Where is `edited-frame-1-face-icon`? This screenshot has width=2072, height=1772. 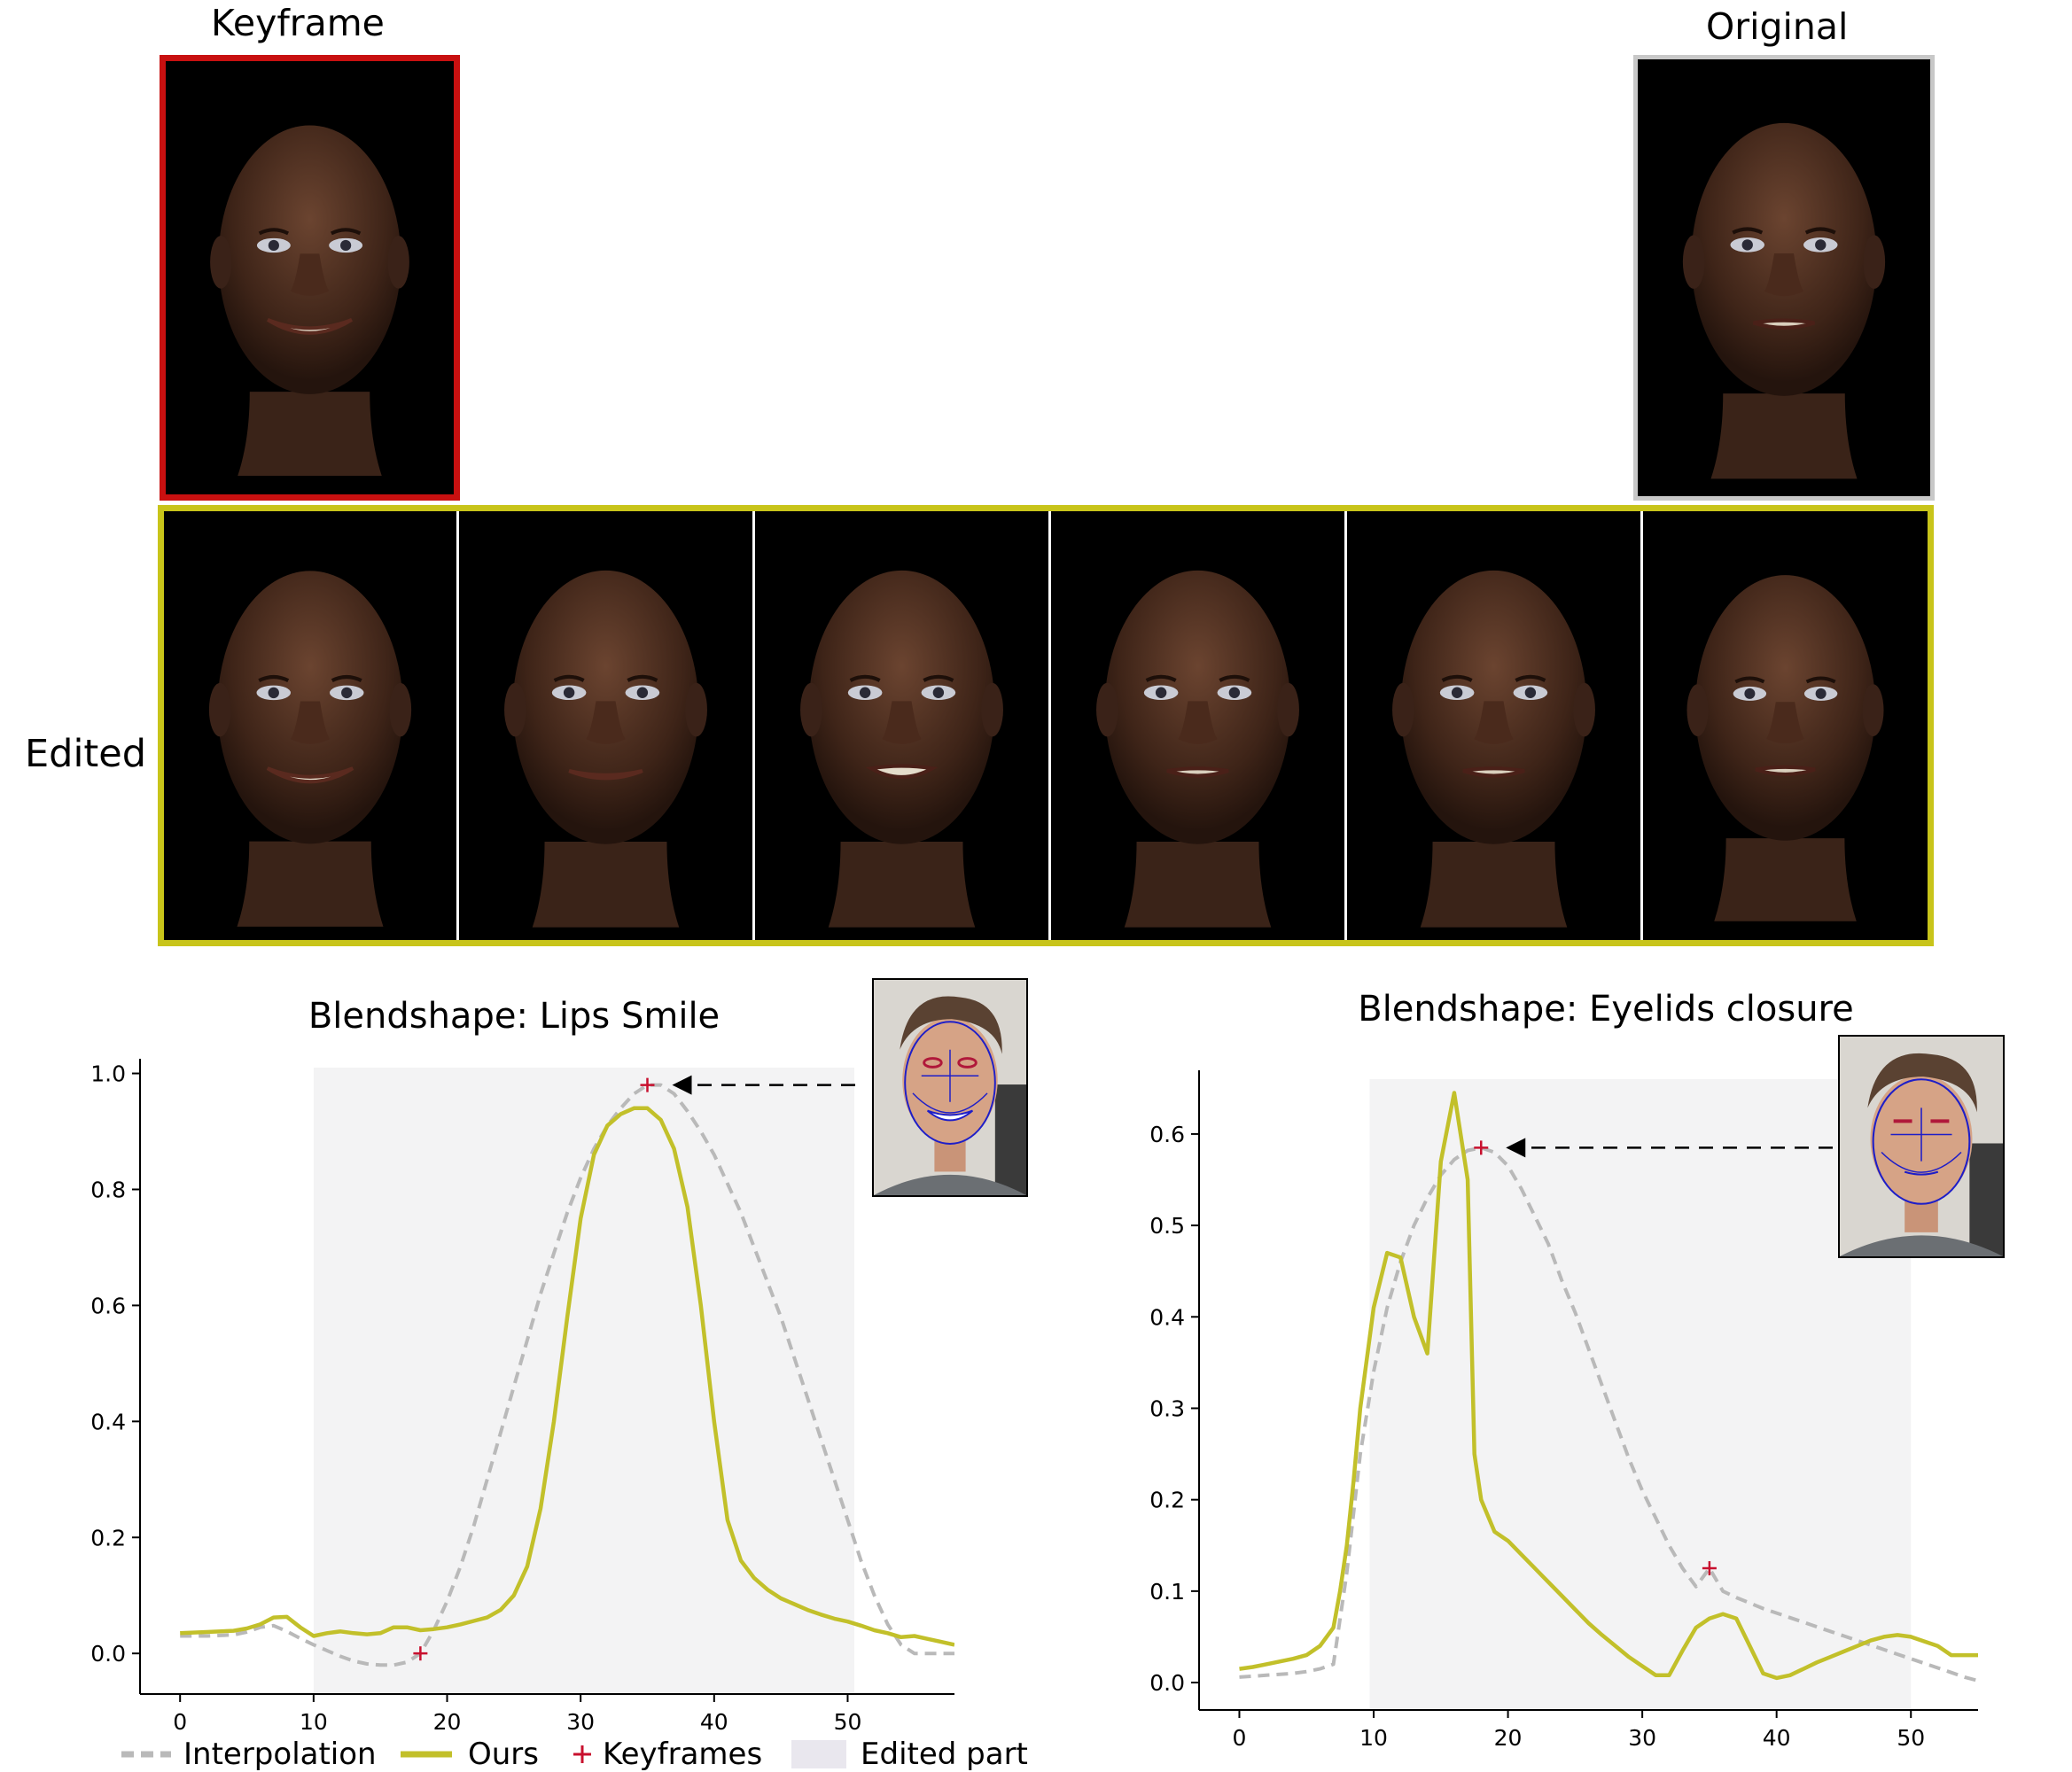 edited-frame-1-face-icon is located at coordinates (310, 725).